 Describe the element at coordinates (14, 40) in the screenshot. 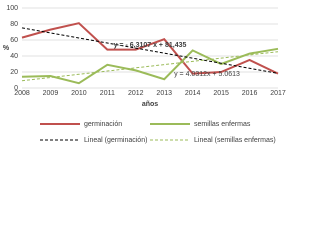

I see `y-tick-label: 60` at that location.